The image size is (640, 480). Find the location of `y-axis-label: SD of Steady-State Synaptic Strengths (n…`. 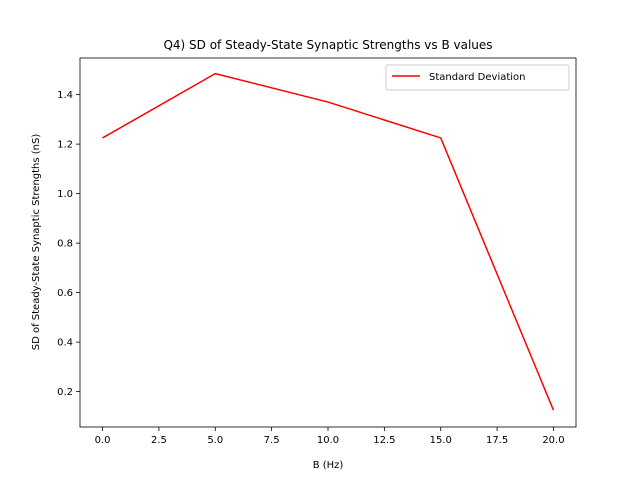

y-axis-label: SD of Steady-State Synaptic Strengths (n… is located at coordinates (36, 242).